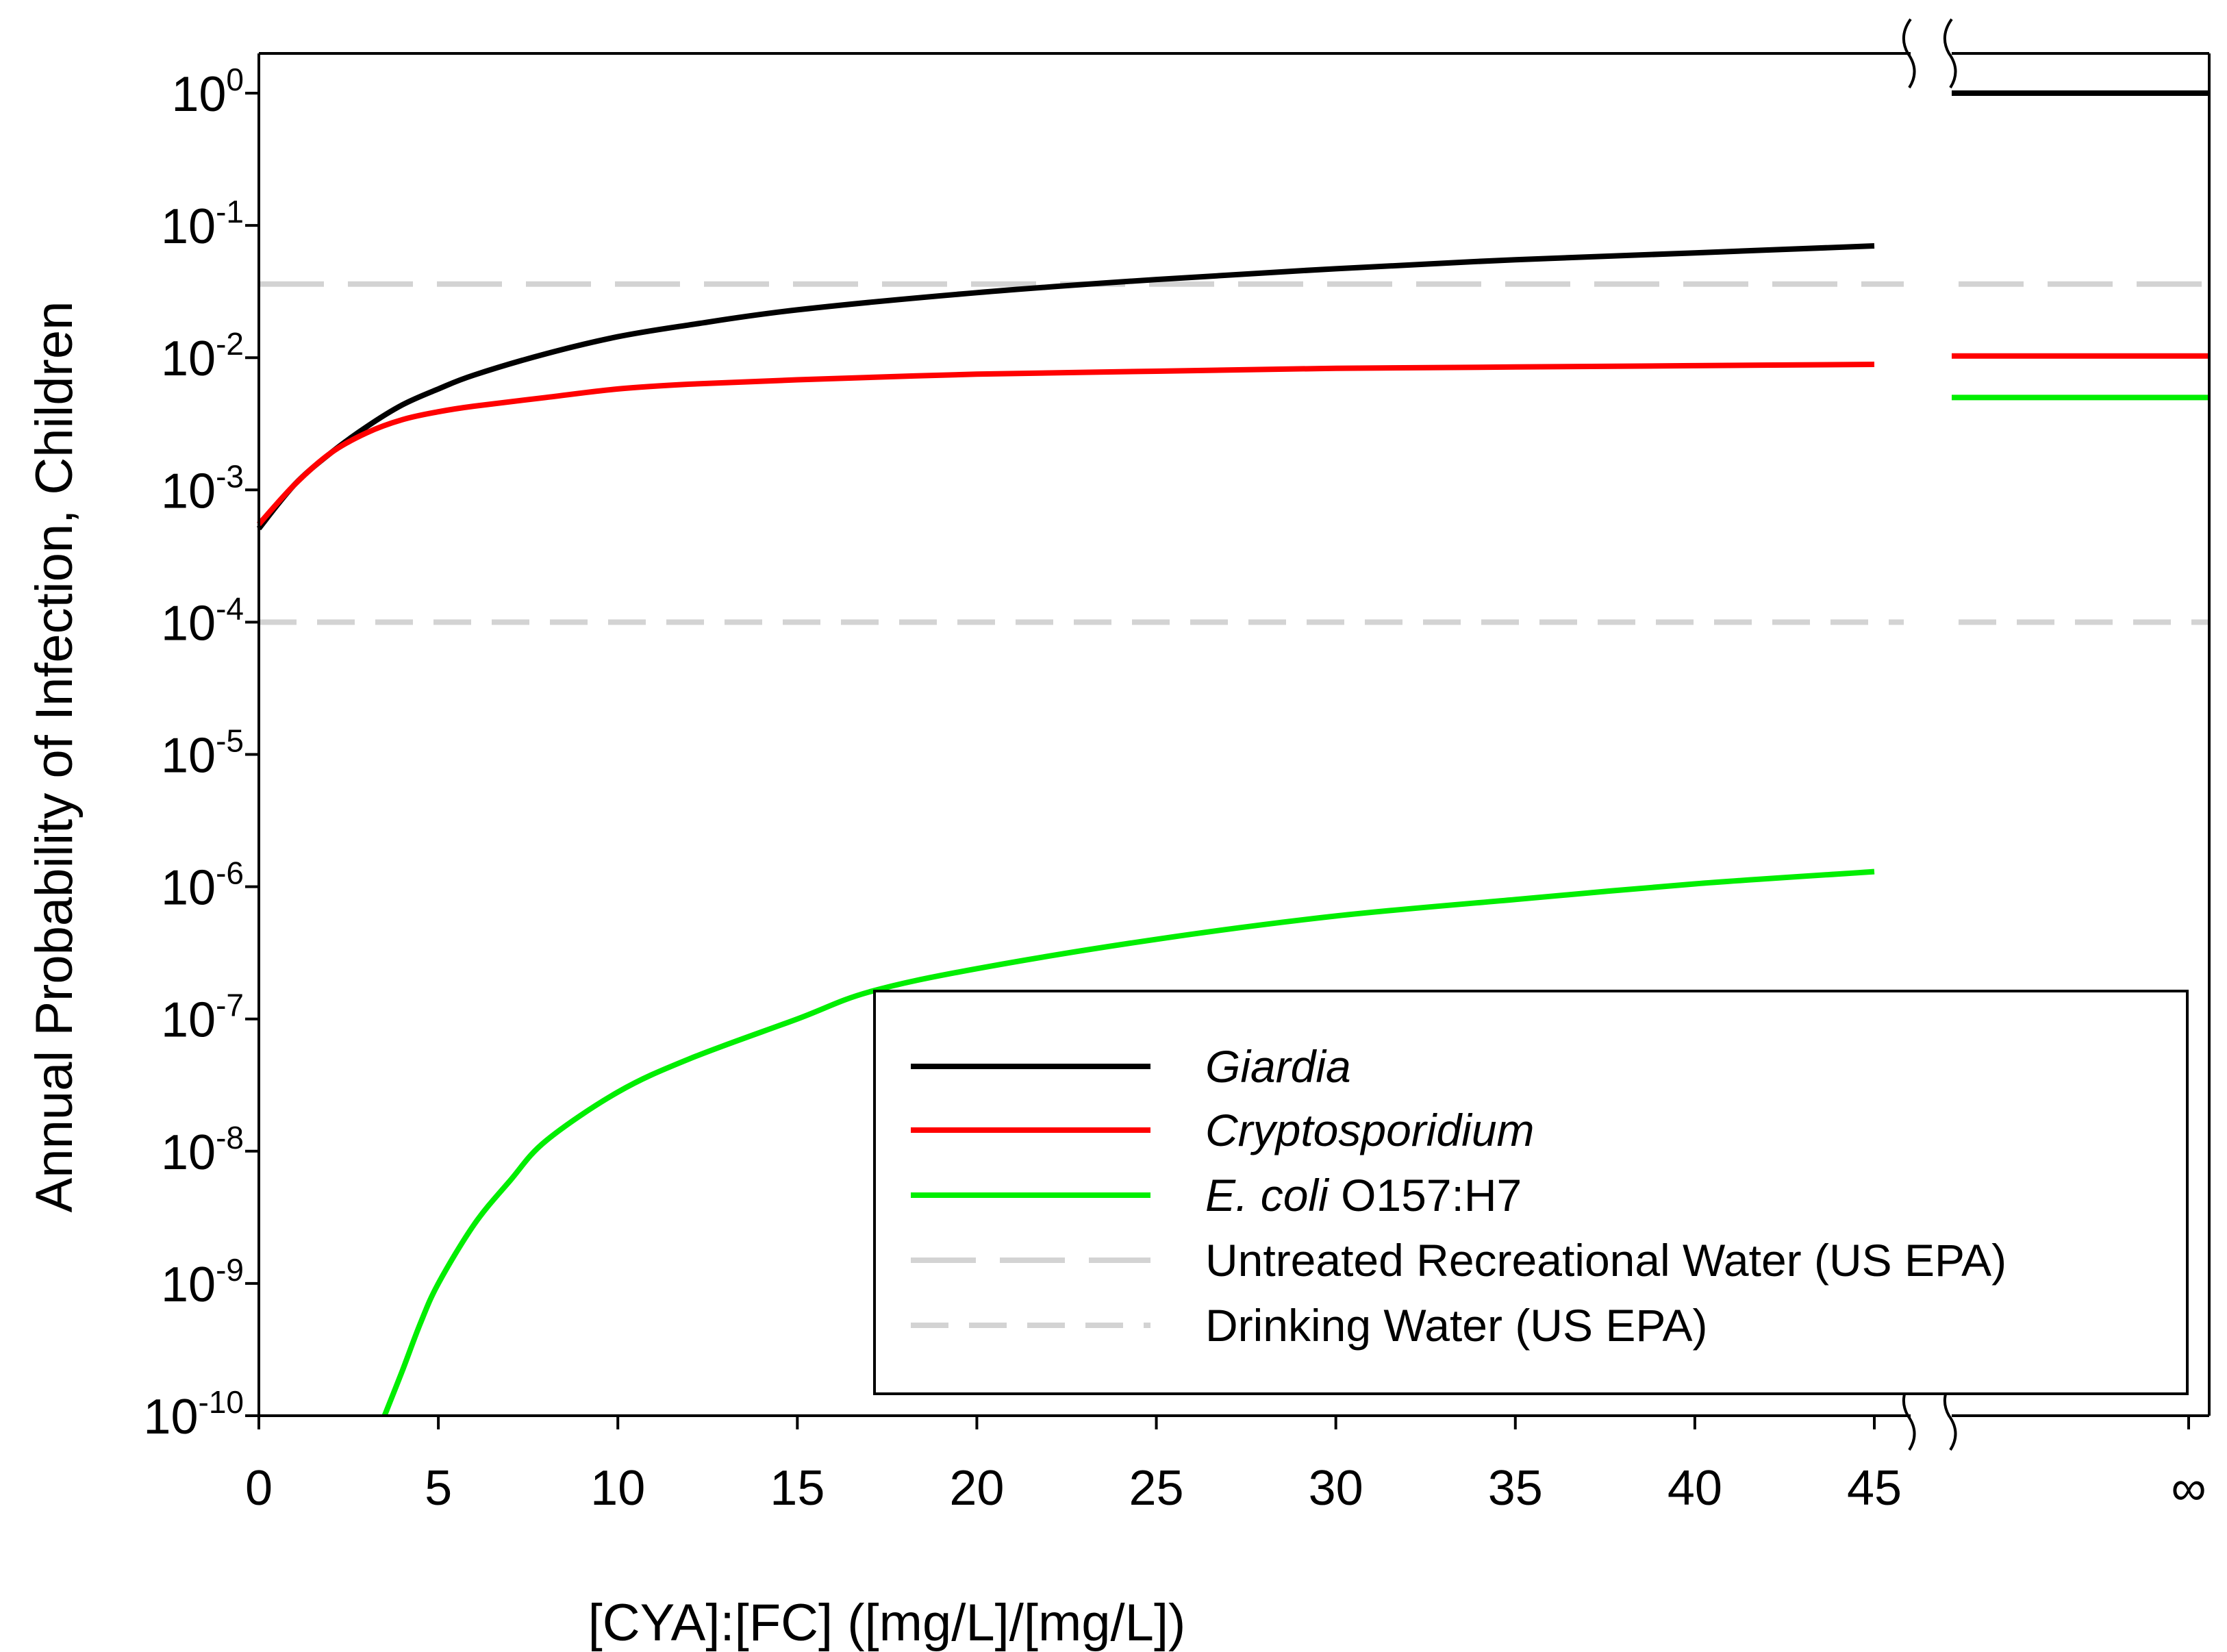 Image resolution: width=2227 pixels, height=1652 pixels. I want to click on y-tick-label: 10⁻⁴, so click(202, 620).